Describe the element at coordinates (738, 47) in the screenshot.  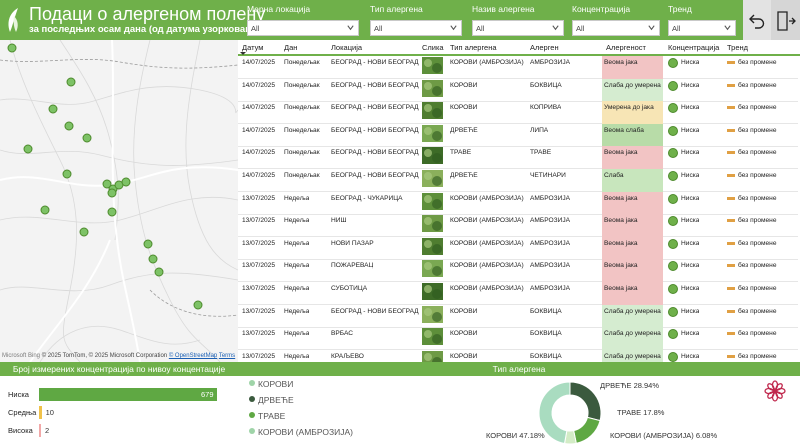
I see `col-trend: Тренд` at that location.